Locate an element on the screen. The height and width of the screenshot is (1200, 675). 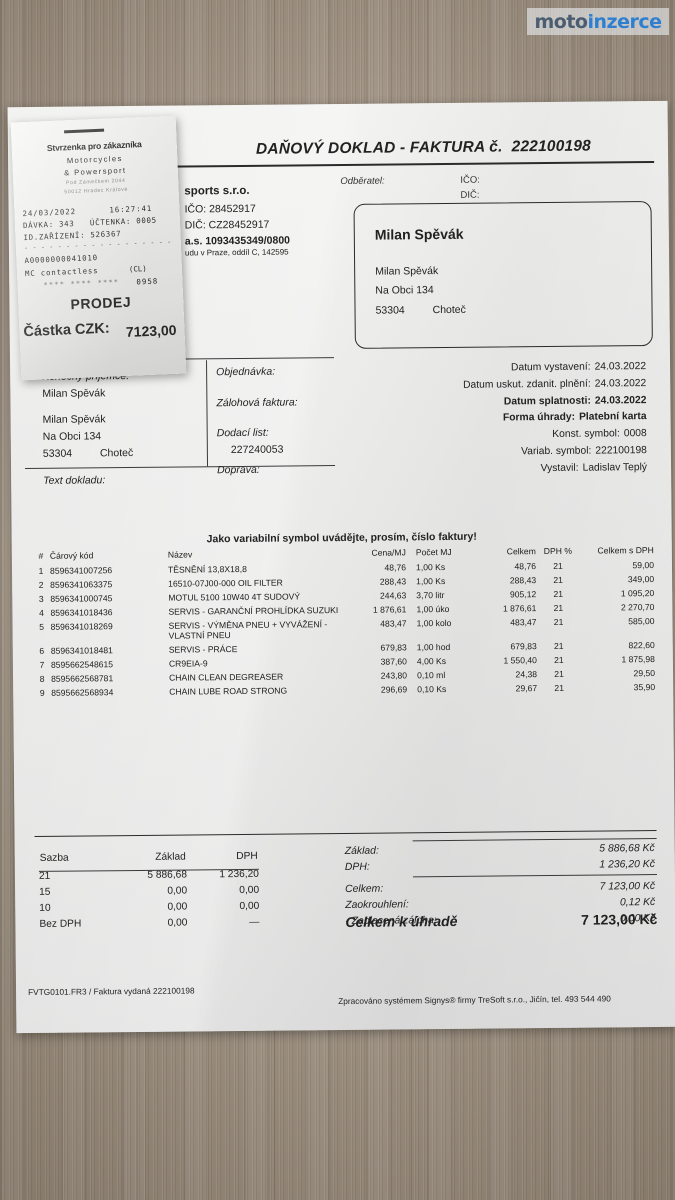
item-total-with-vat: 822,60 is located at coordinates (641, 645).